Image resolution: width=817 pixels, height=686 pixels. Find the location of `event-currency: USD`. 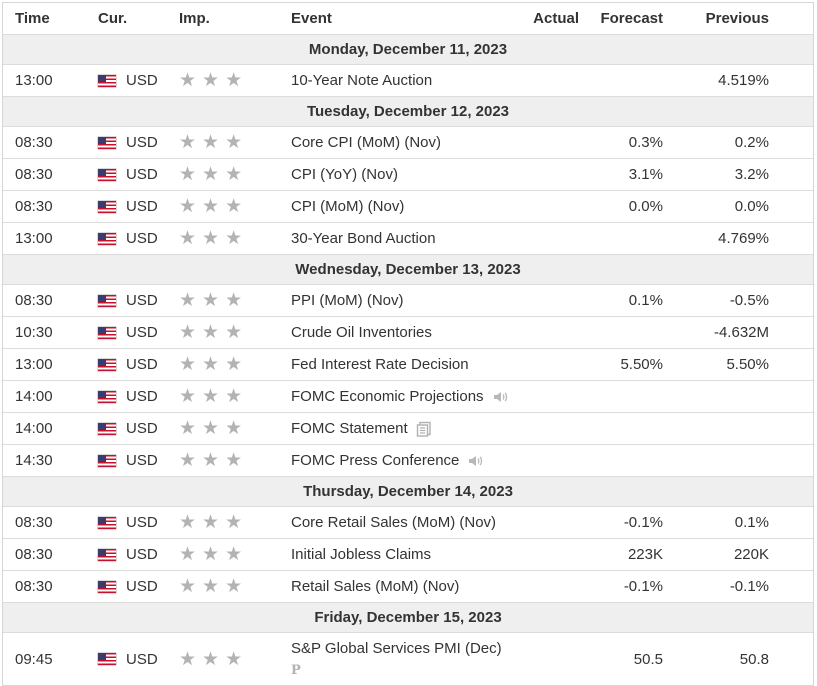

event-currency: USD is located at coordinates (128, 586).